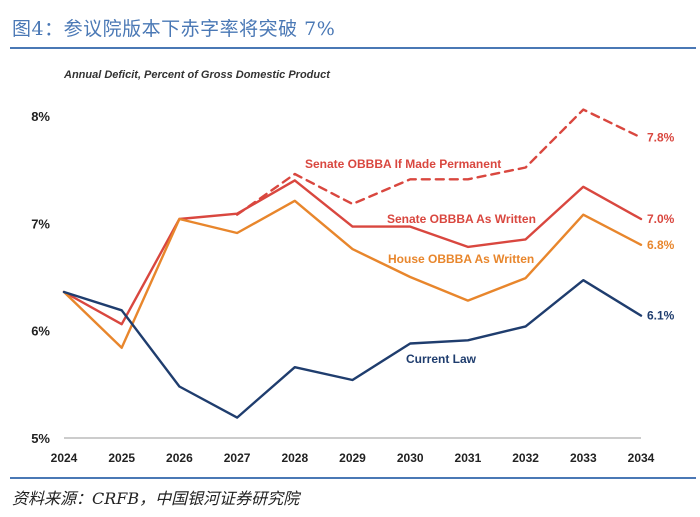 This screenshot has width=700, height=517. I want to click on source-rule, so click(353, 478).